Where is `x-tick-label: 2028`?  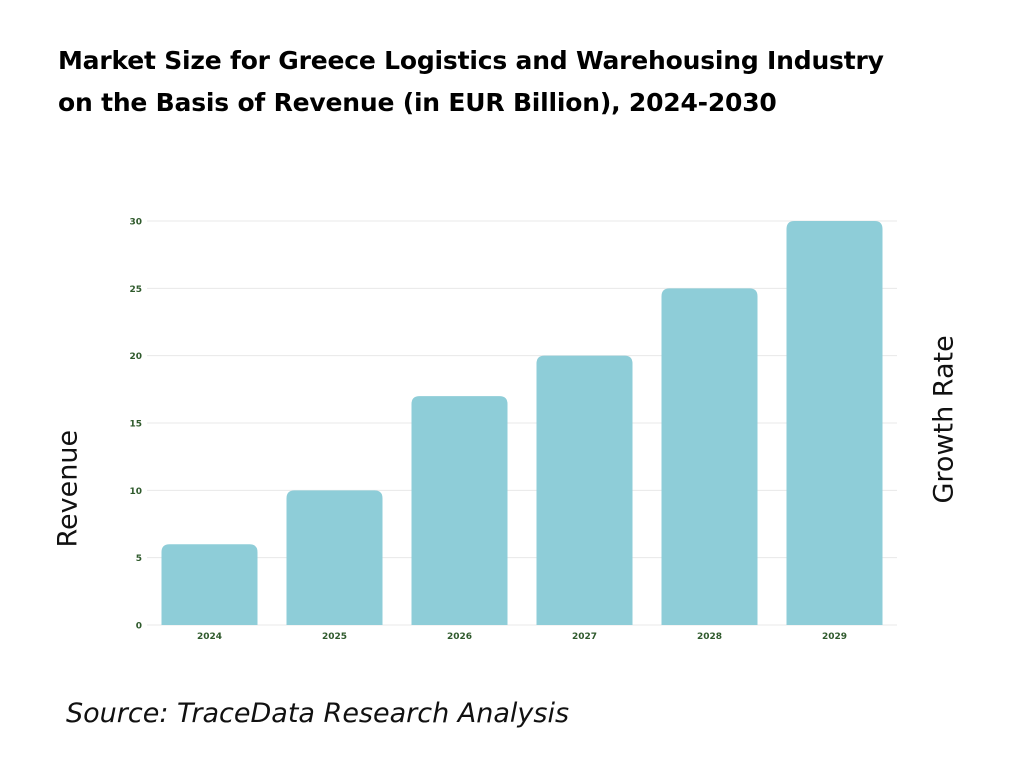 x-tick-label: 2028 is located at coordinates (709, 637).